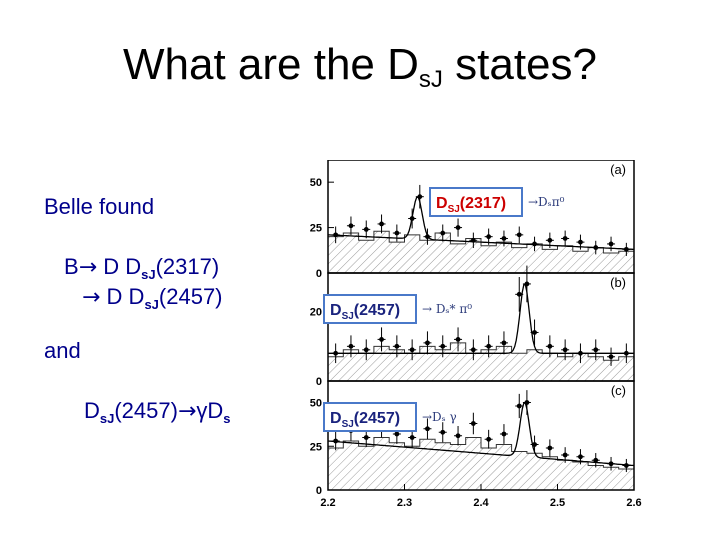  I want to click on state-label: DSJ(2317), so click(471, 205).